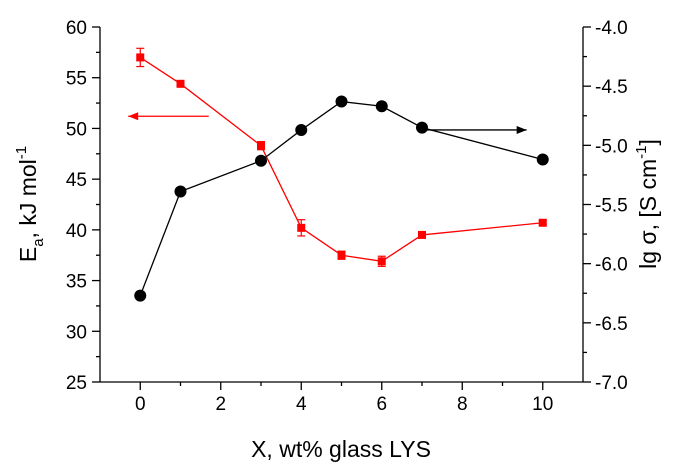 The image size is (676, 469). I want to click on x-axis-ticks: 0 2 4 6 8 10, so click(344, 398).